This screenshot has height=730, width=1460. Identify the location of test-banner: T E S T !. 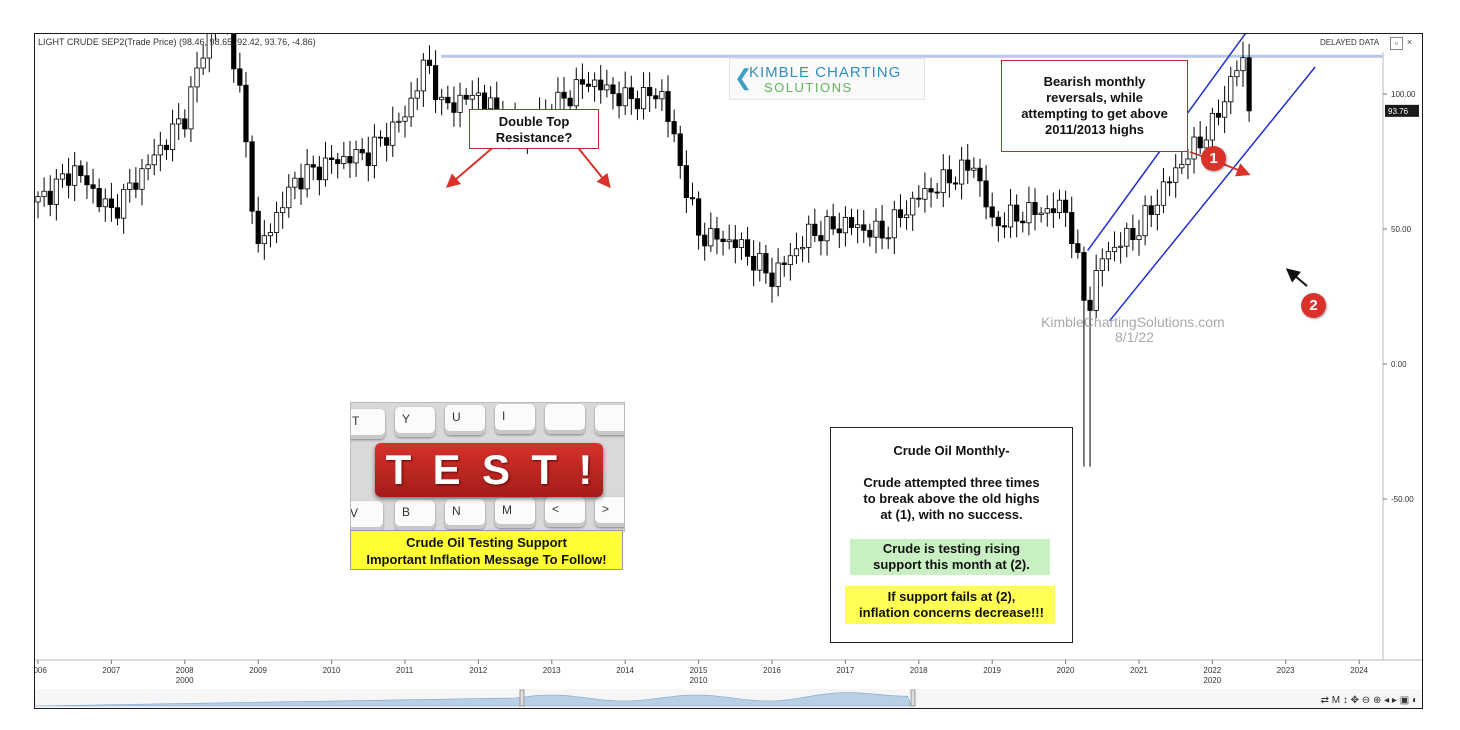
(489, 470).